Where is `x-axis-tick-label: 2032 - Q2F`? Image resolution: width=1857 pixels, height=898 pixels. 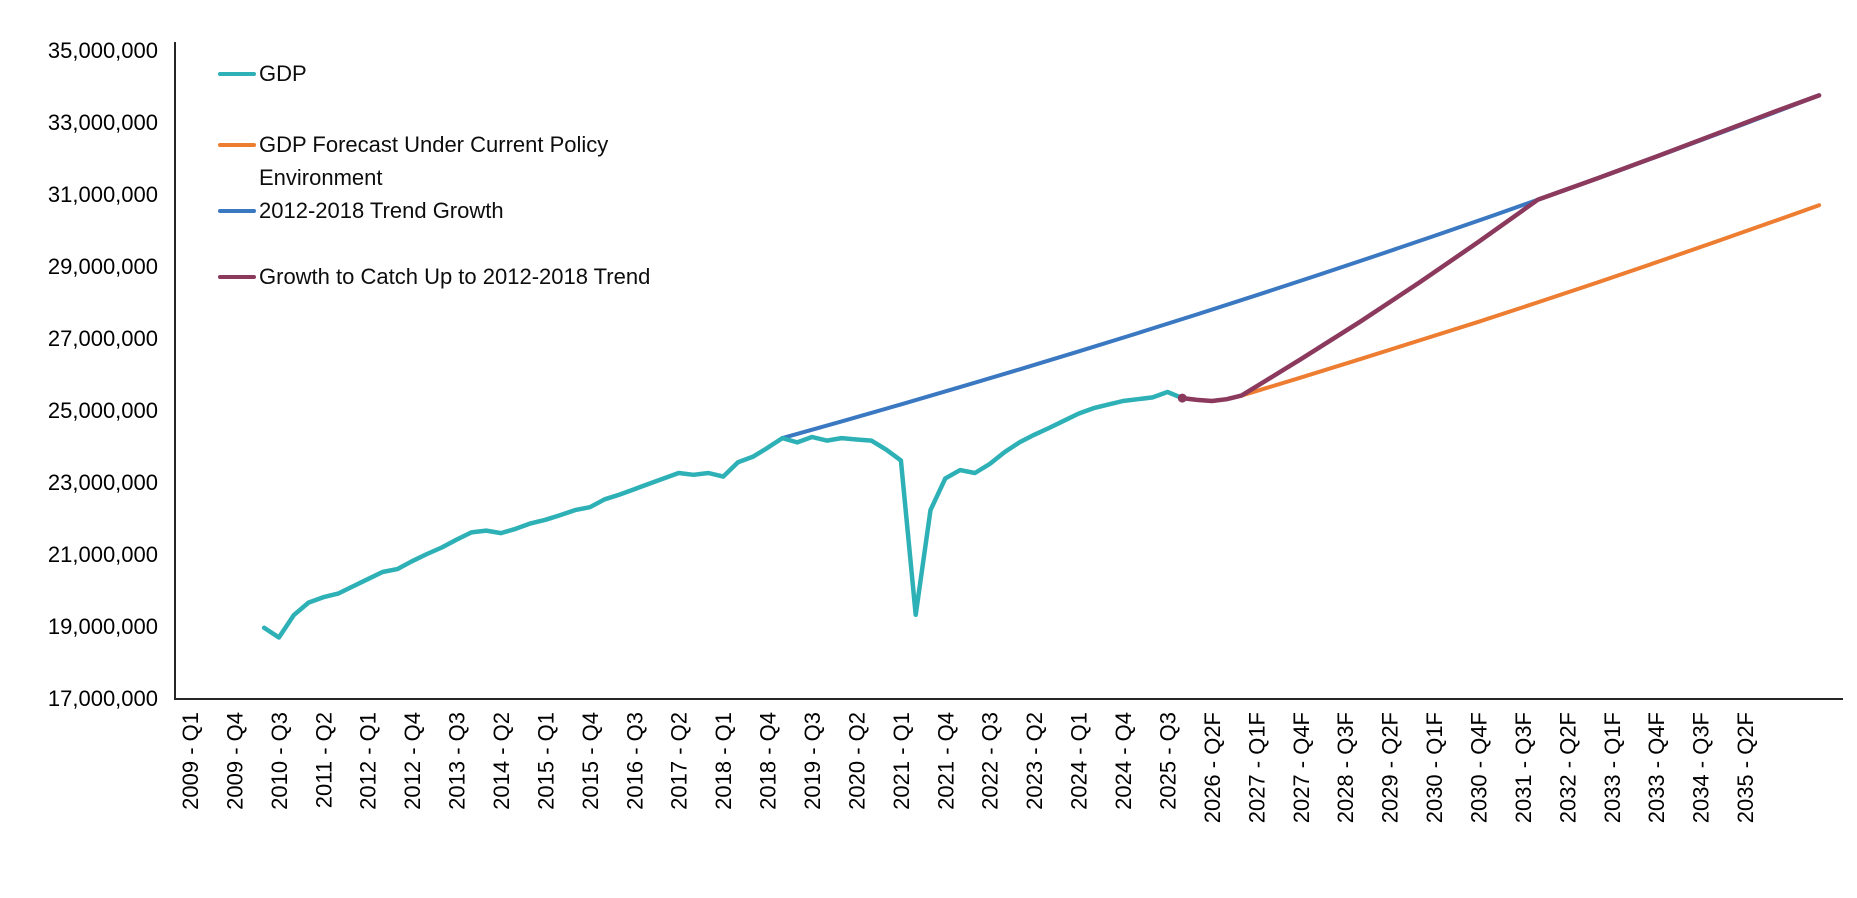 x-axis-tick-label: 2032 - Q2F is located at coordinates (1567, 767).